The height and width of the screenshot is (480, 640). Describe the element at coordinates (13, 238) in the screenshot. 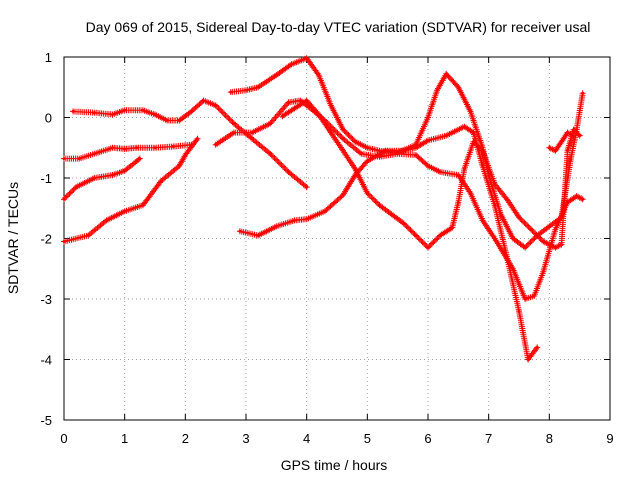

I see `y-axis-label: SDTVAR / TECUs` at that location.